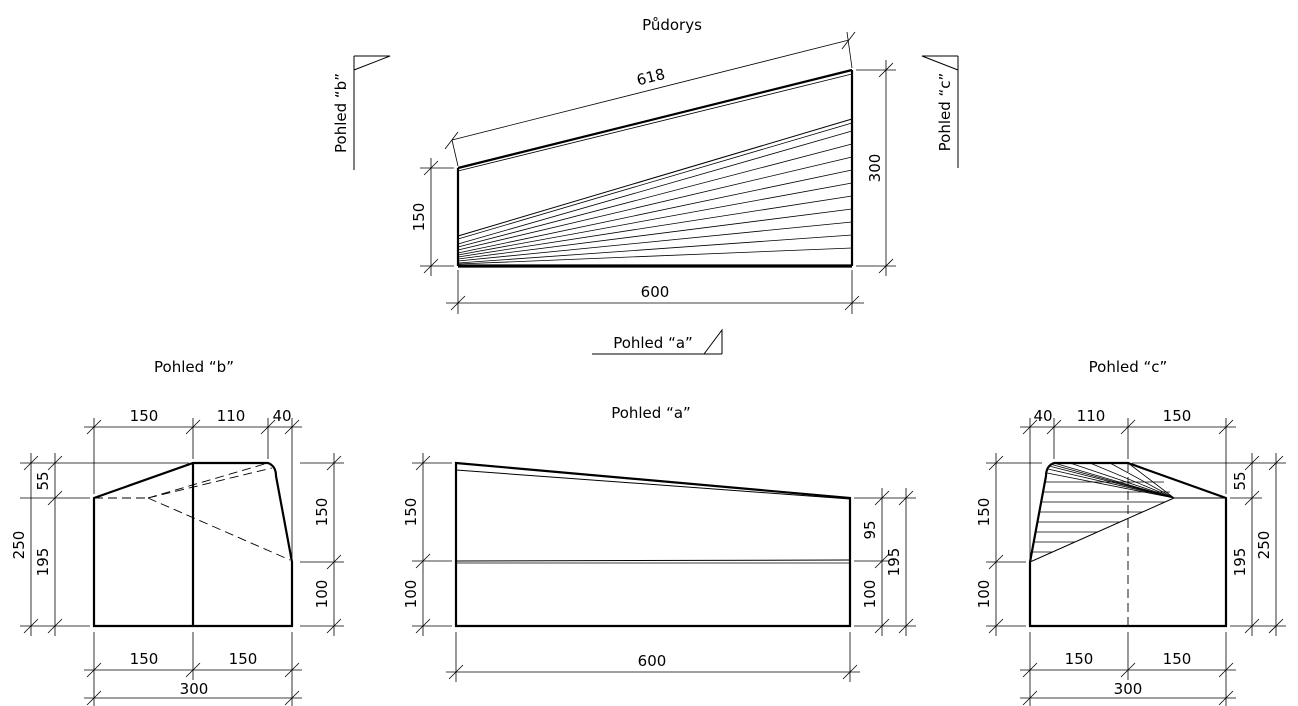 The image size is (1298, 706). I want to click on view-b-dim-top-40: 40, so click(281, 416).